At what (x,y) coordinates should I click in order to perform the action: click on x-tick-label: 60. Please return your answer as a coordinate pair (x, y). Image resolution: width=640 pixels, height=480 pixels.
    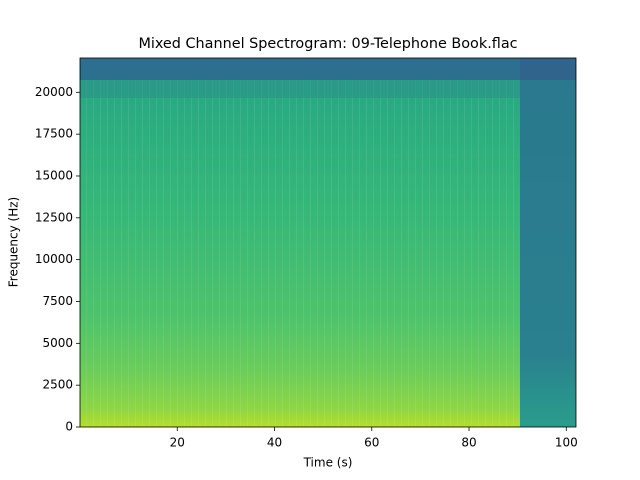
    Looking at the image, I should click on (371, 443).